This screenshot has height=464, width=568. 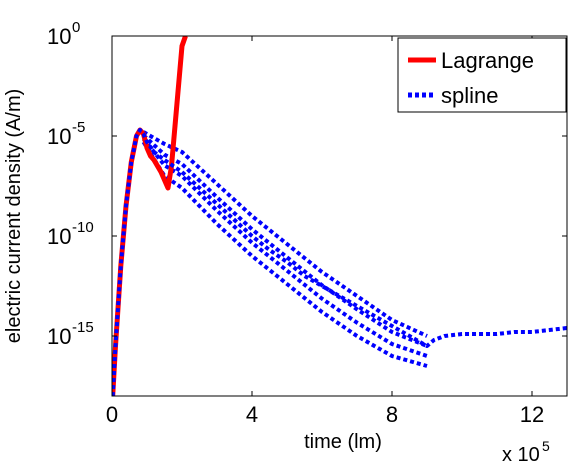 I want to click on x-tick-label: 4, so click(x=252, y=414).